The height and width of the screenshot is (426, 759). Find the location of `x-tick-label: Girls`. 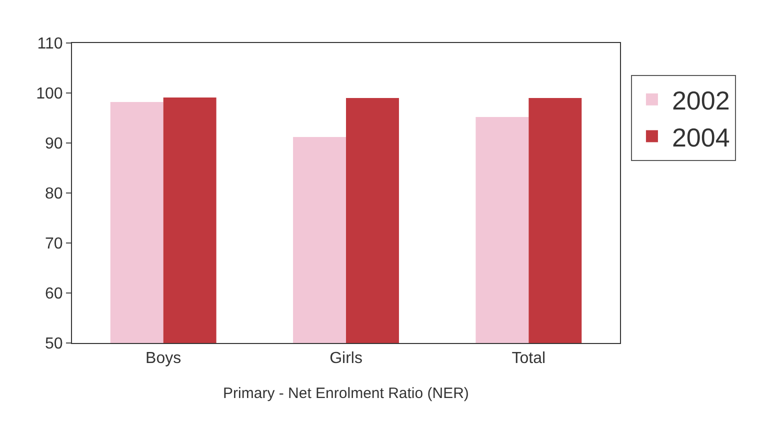

x-tick-label: Girls is located at coordinates (346, 359).